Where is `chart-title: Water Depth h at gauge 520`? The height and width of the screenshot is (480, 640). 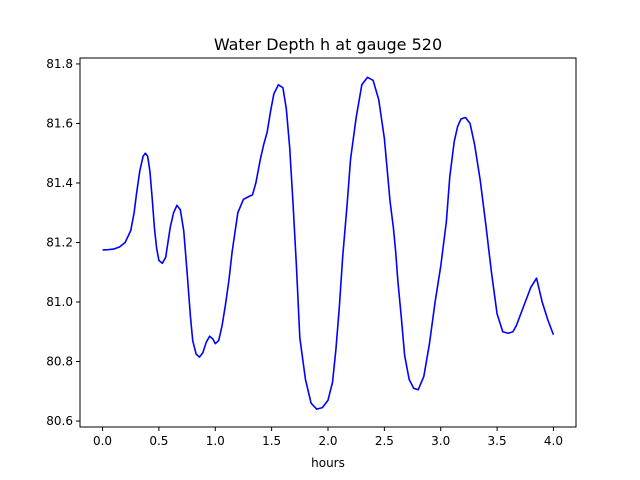
chart-title: Water Depth h at gauge 520 is located at coordinates (328, 44).